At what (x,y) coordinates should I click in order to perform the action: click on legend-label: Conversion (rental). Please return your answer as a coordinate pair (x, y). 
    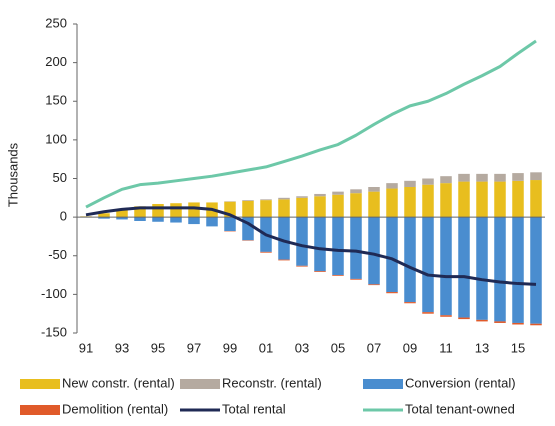
    Looking at the image, I should click on (460, 382).